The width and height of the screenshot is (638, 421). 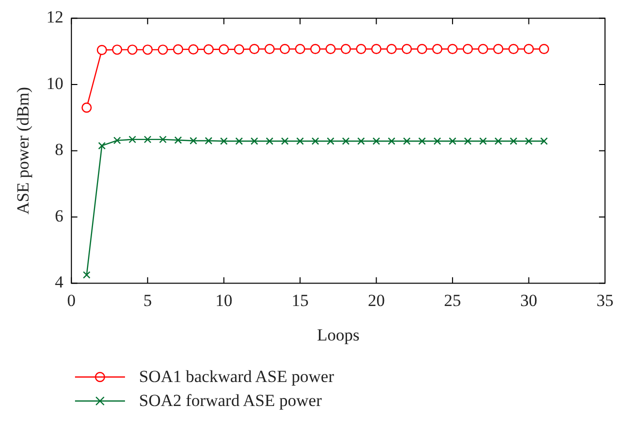 What do you see at coordinates (55, 83) in the screenshot?
I see `y-tick-label: 10` at bounding box center [55, 83].